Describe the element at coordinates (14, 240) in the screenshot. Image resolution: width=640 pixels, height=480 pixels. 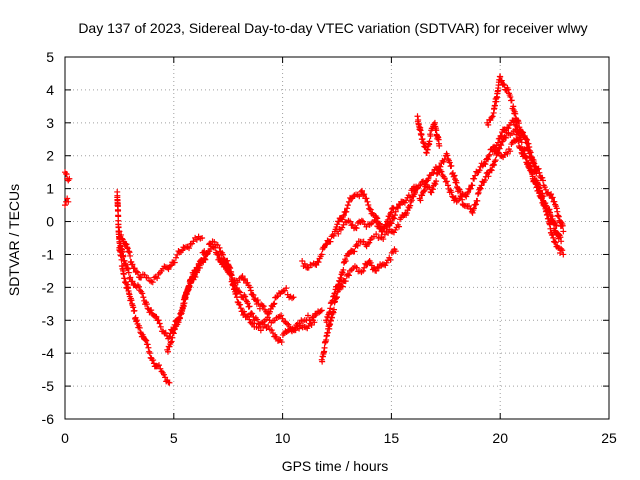
I see `y-axis-label: SDTVAR / TECUs` at that location.